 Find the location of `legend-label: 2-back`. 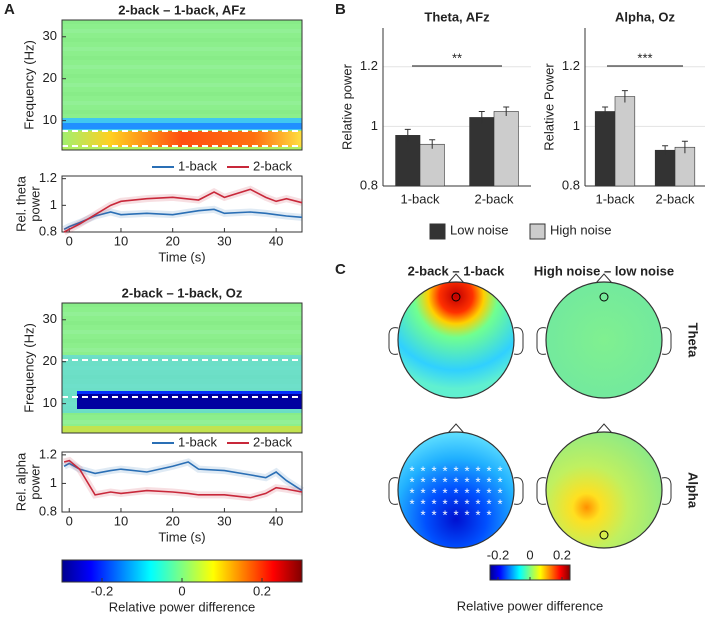

legend-label: 2-back is located at coordinates (273, 441).